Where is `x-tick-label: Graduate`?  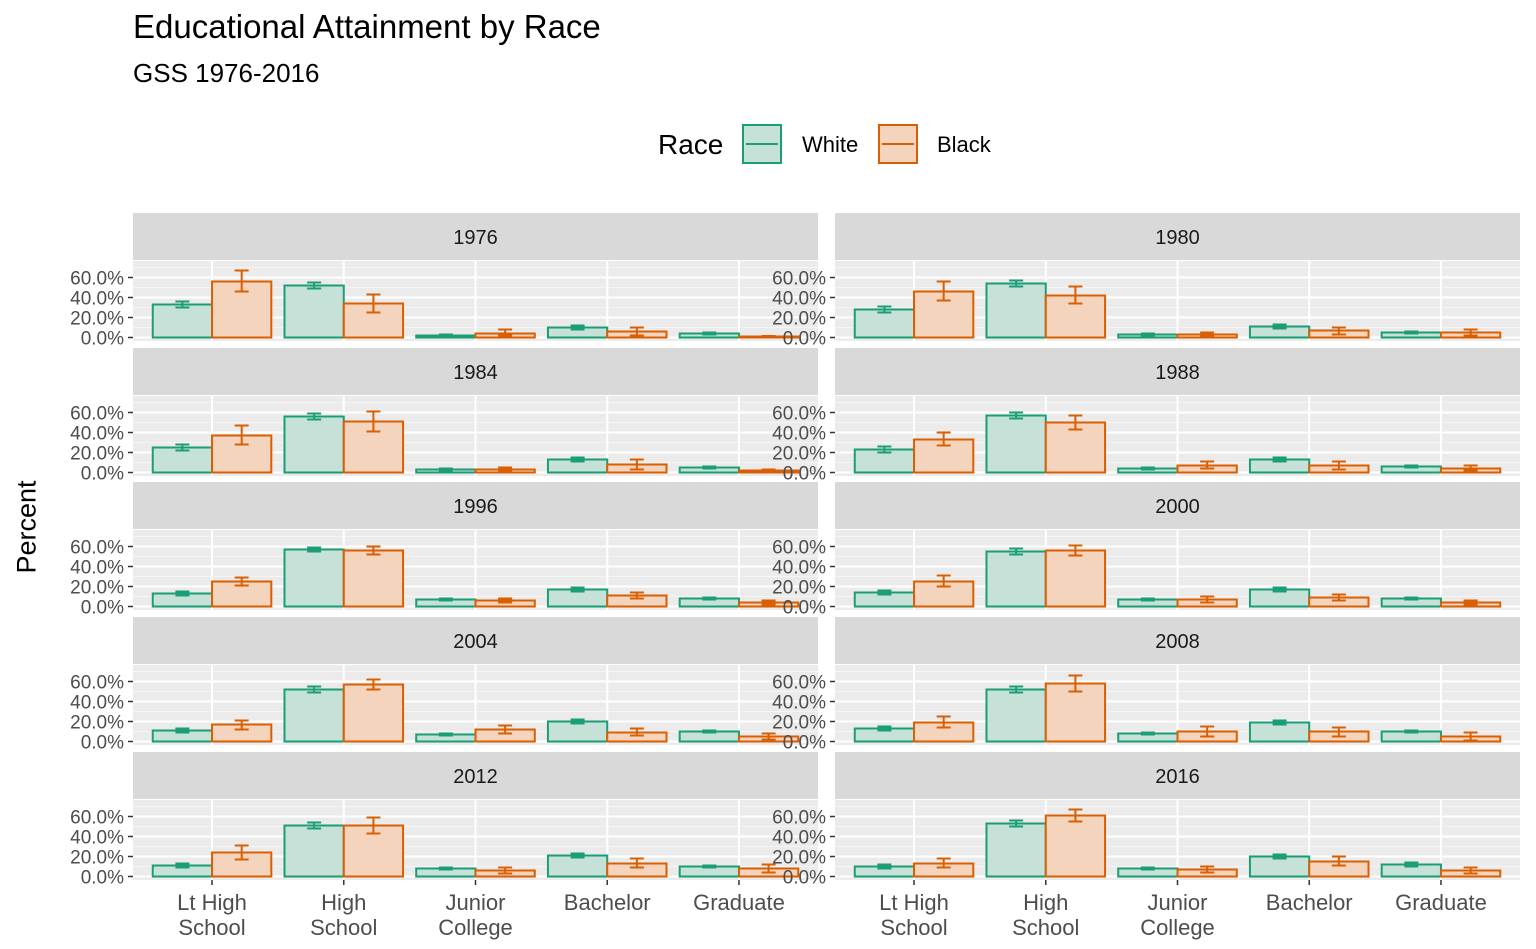 x-tick-label: Graduate is located at coordinates (1441, 902).